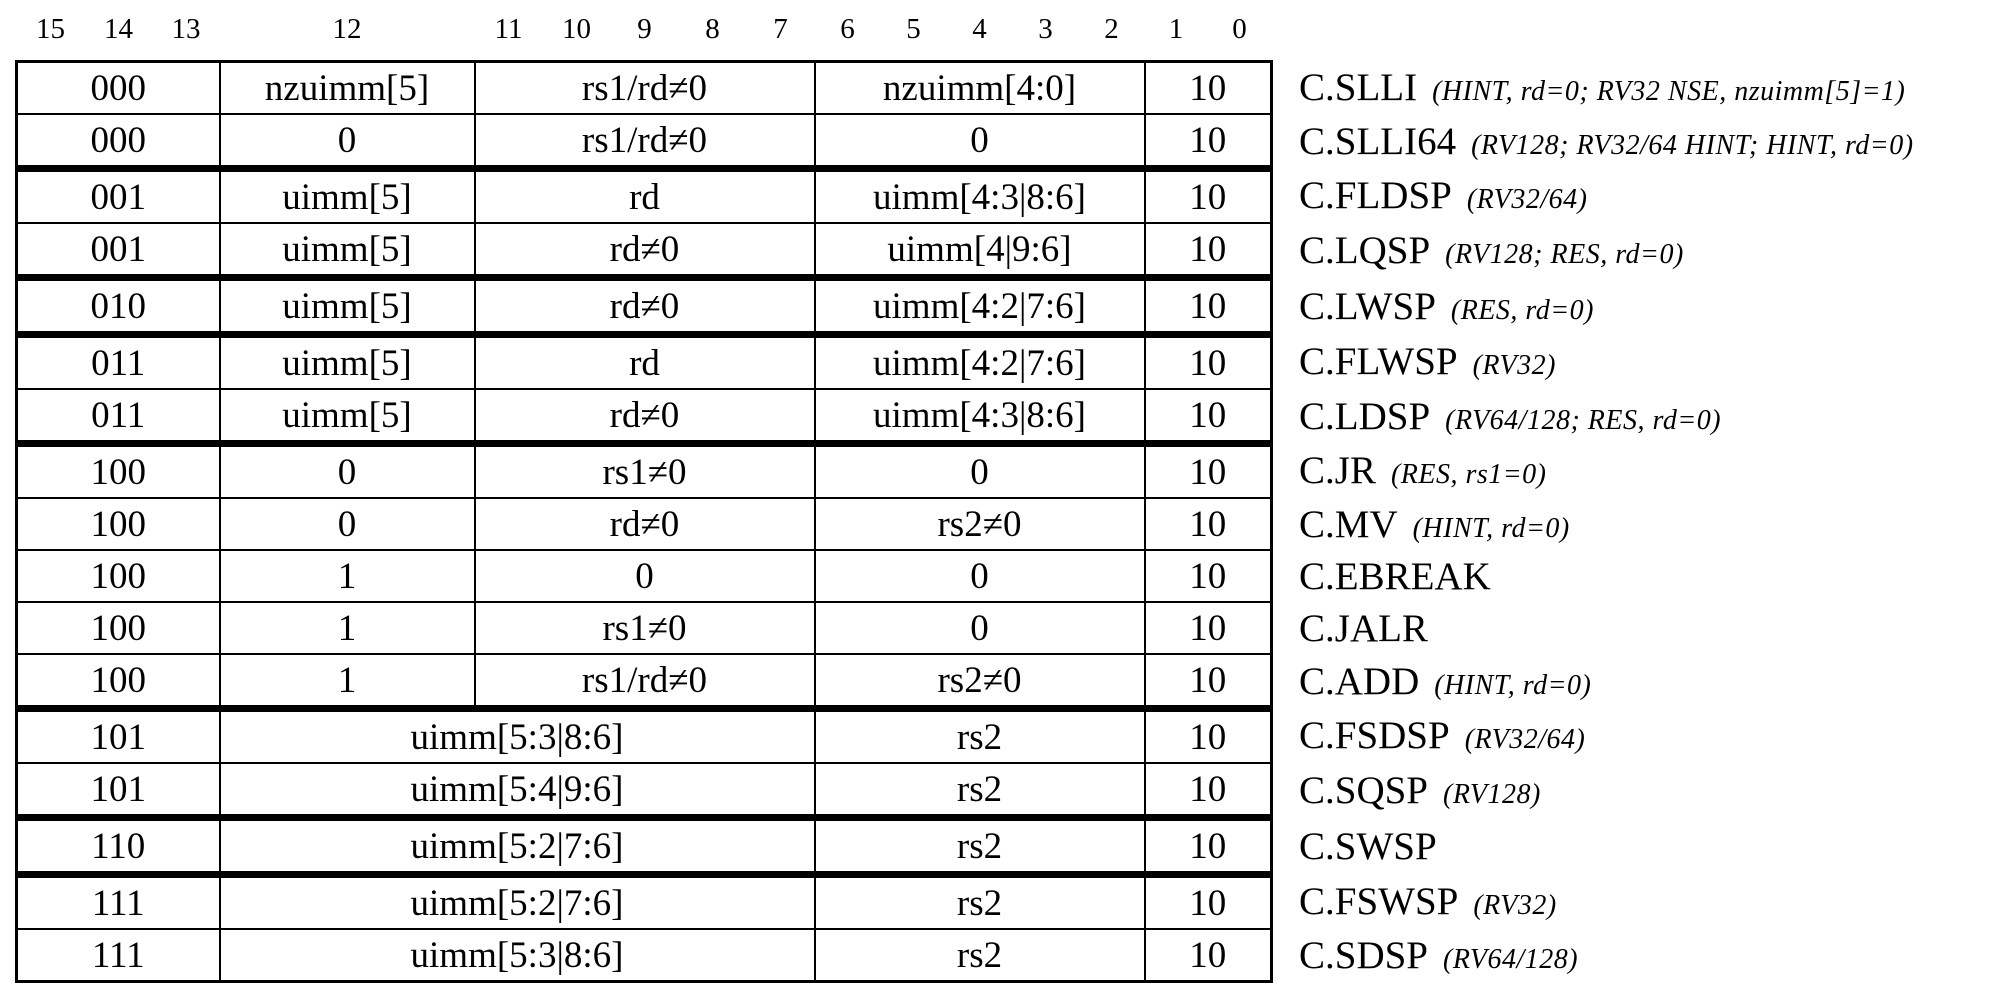 This screenshot has width=2013, height=993. What do you see at coordinates (1358, 88) in the screenshot?
I see `instruction-name: C.SLLI` at bounding box center [1358, 88].